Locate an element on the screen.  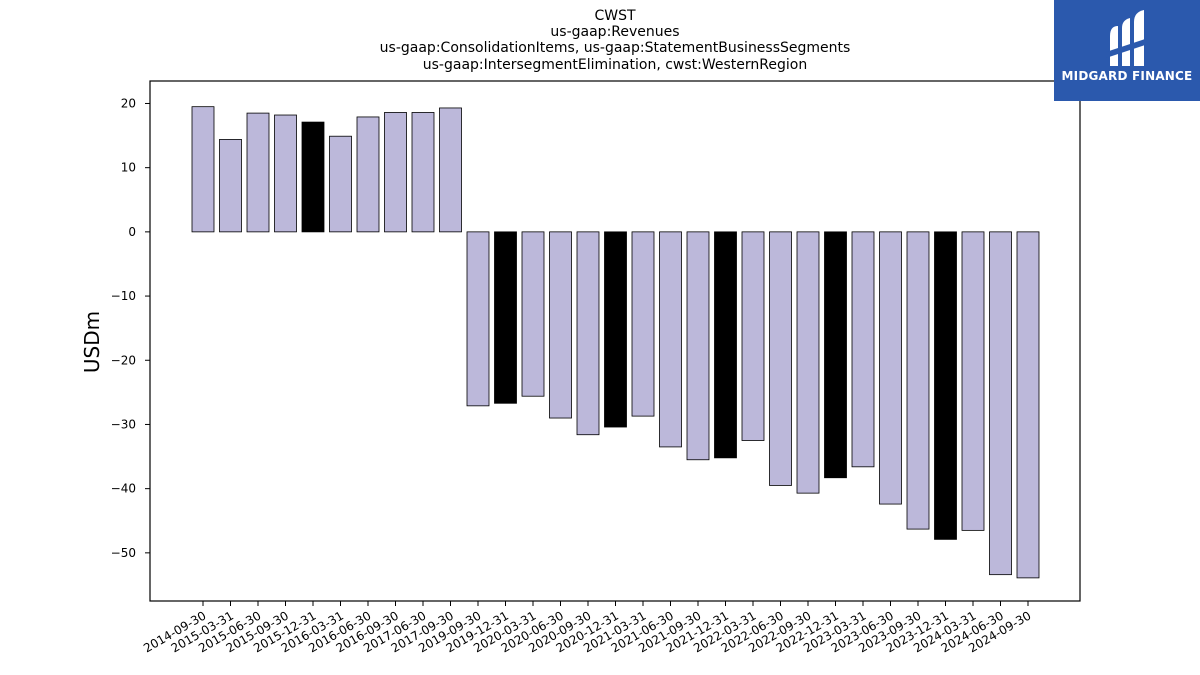
midgard-finance-logo: MIDGARD FINANCE is located at coordinates (1127, 50).